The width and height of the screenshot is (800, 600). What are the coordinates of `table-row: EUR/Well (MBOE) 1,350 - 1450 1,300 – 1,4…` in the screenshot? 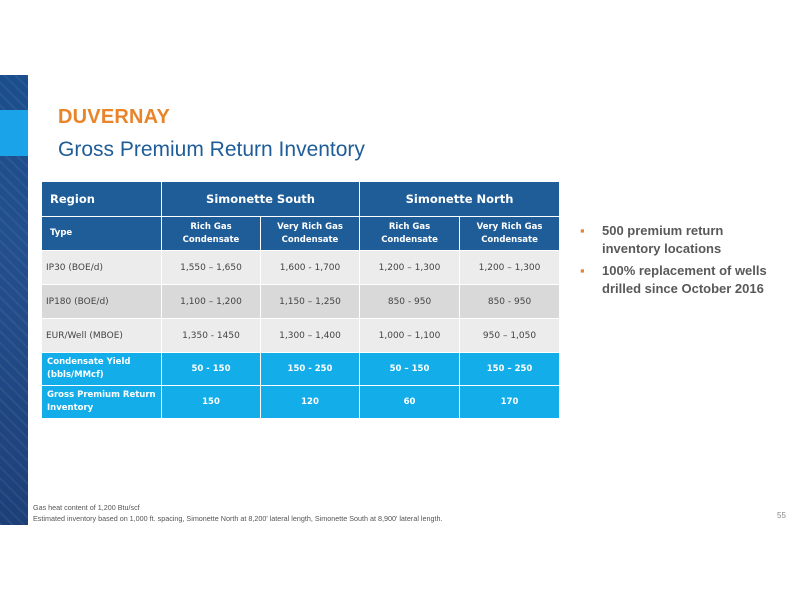 It's located at (301, 335).